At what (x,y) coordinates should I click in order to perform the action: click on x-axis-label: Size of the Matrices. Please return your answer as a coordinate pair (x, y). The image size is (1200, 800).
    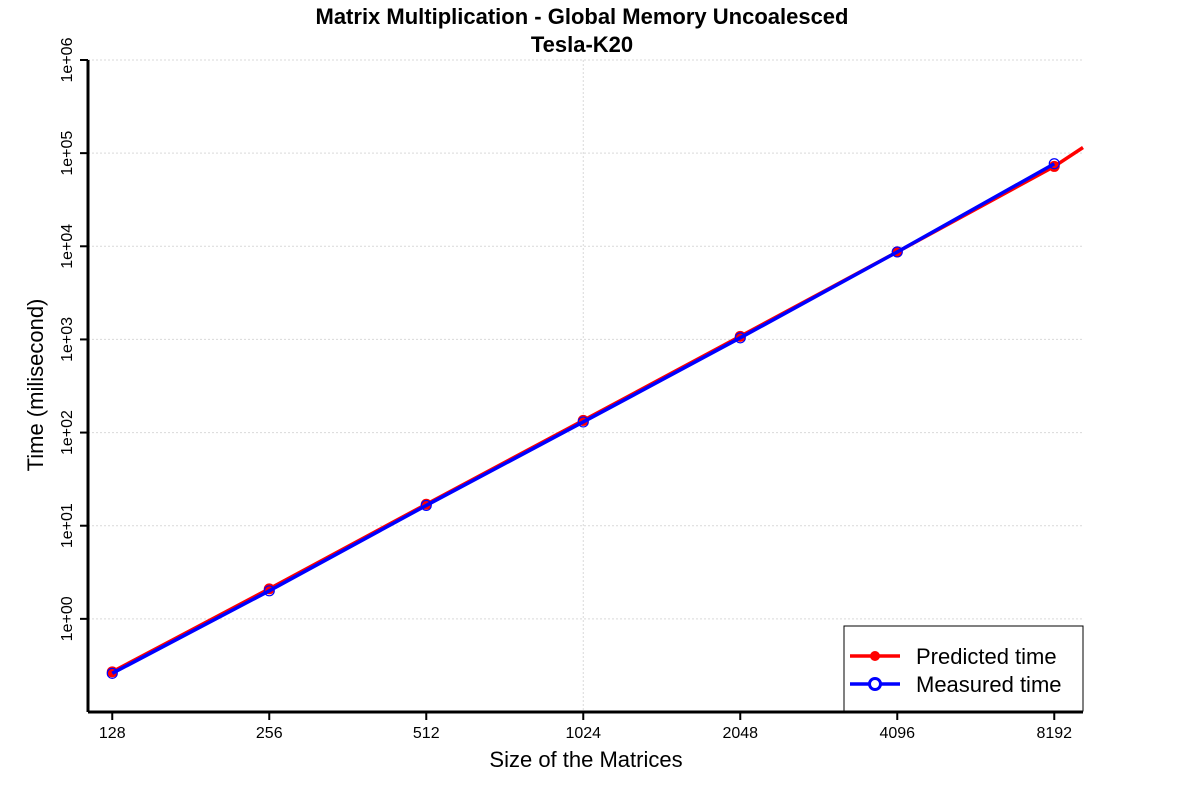
    Looking at the image, I should click on (585, 759).